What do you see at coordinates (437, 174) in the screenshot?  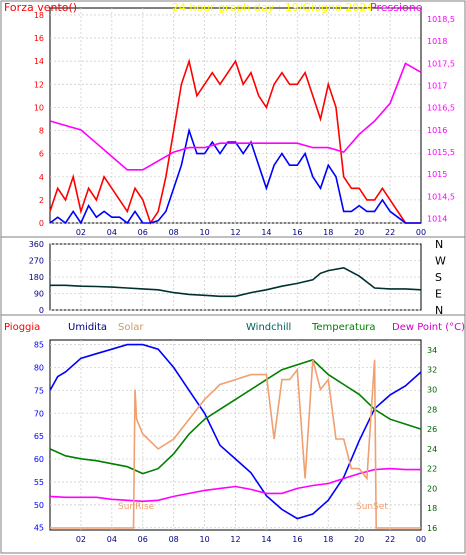 I see `y-right-tick-label: 1015` at bounding box center [437, 174].